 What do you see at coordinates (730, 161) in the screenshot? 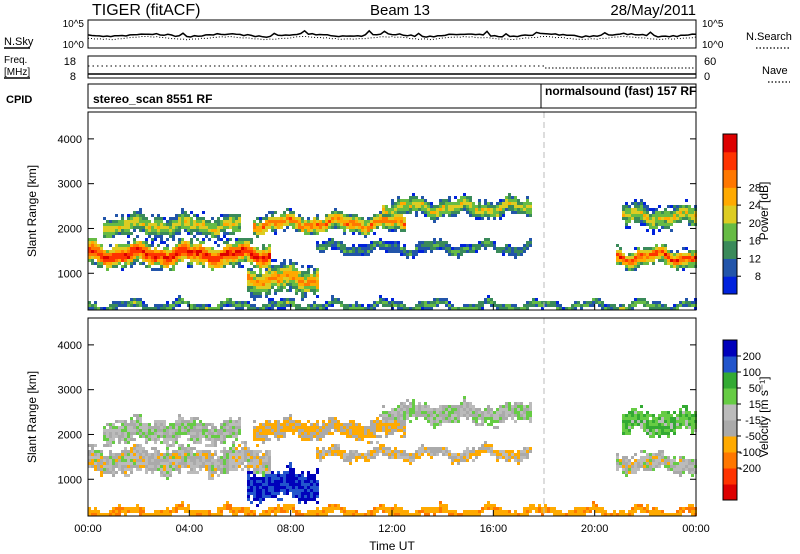
I see `power-colorbar-swatch` at bounding box center [730, 161].